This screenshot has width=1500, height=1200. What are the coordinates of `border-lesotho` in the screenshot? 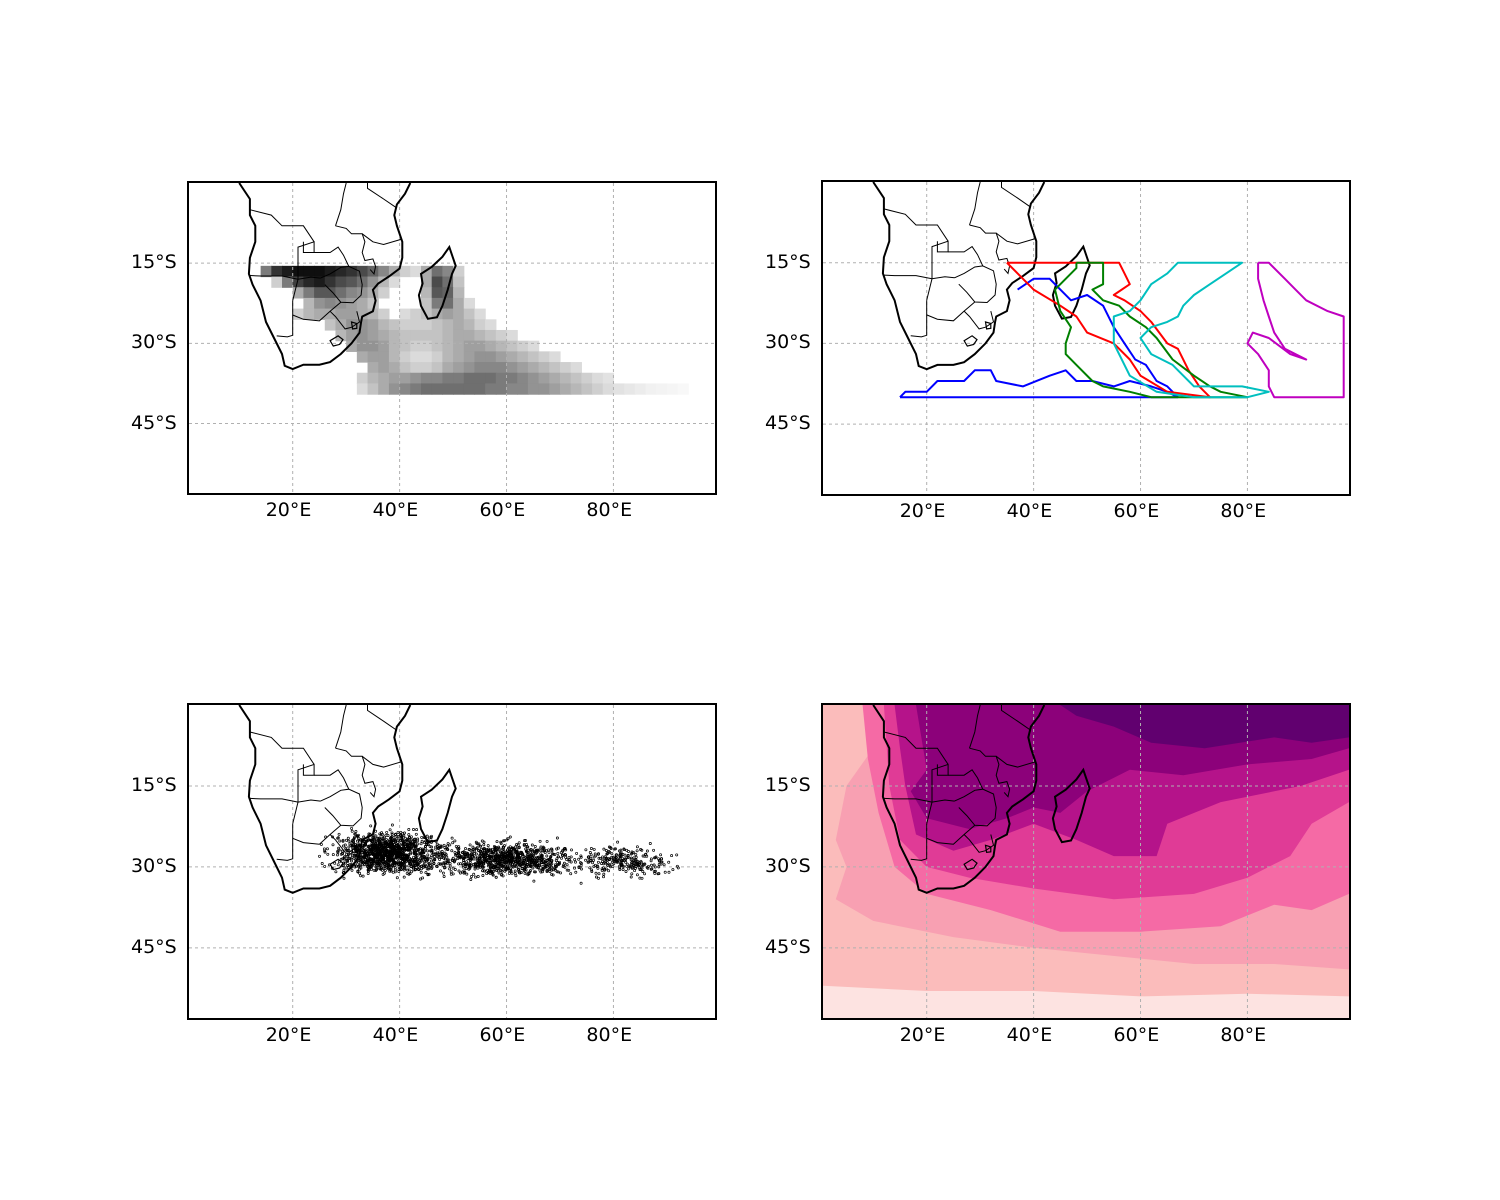 It's located at (336, 341).